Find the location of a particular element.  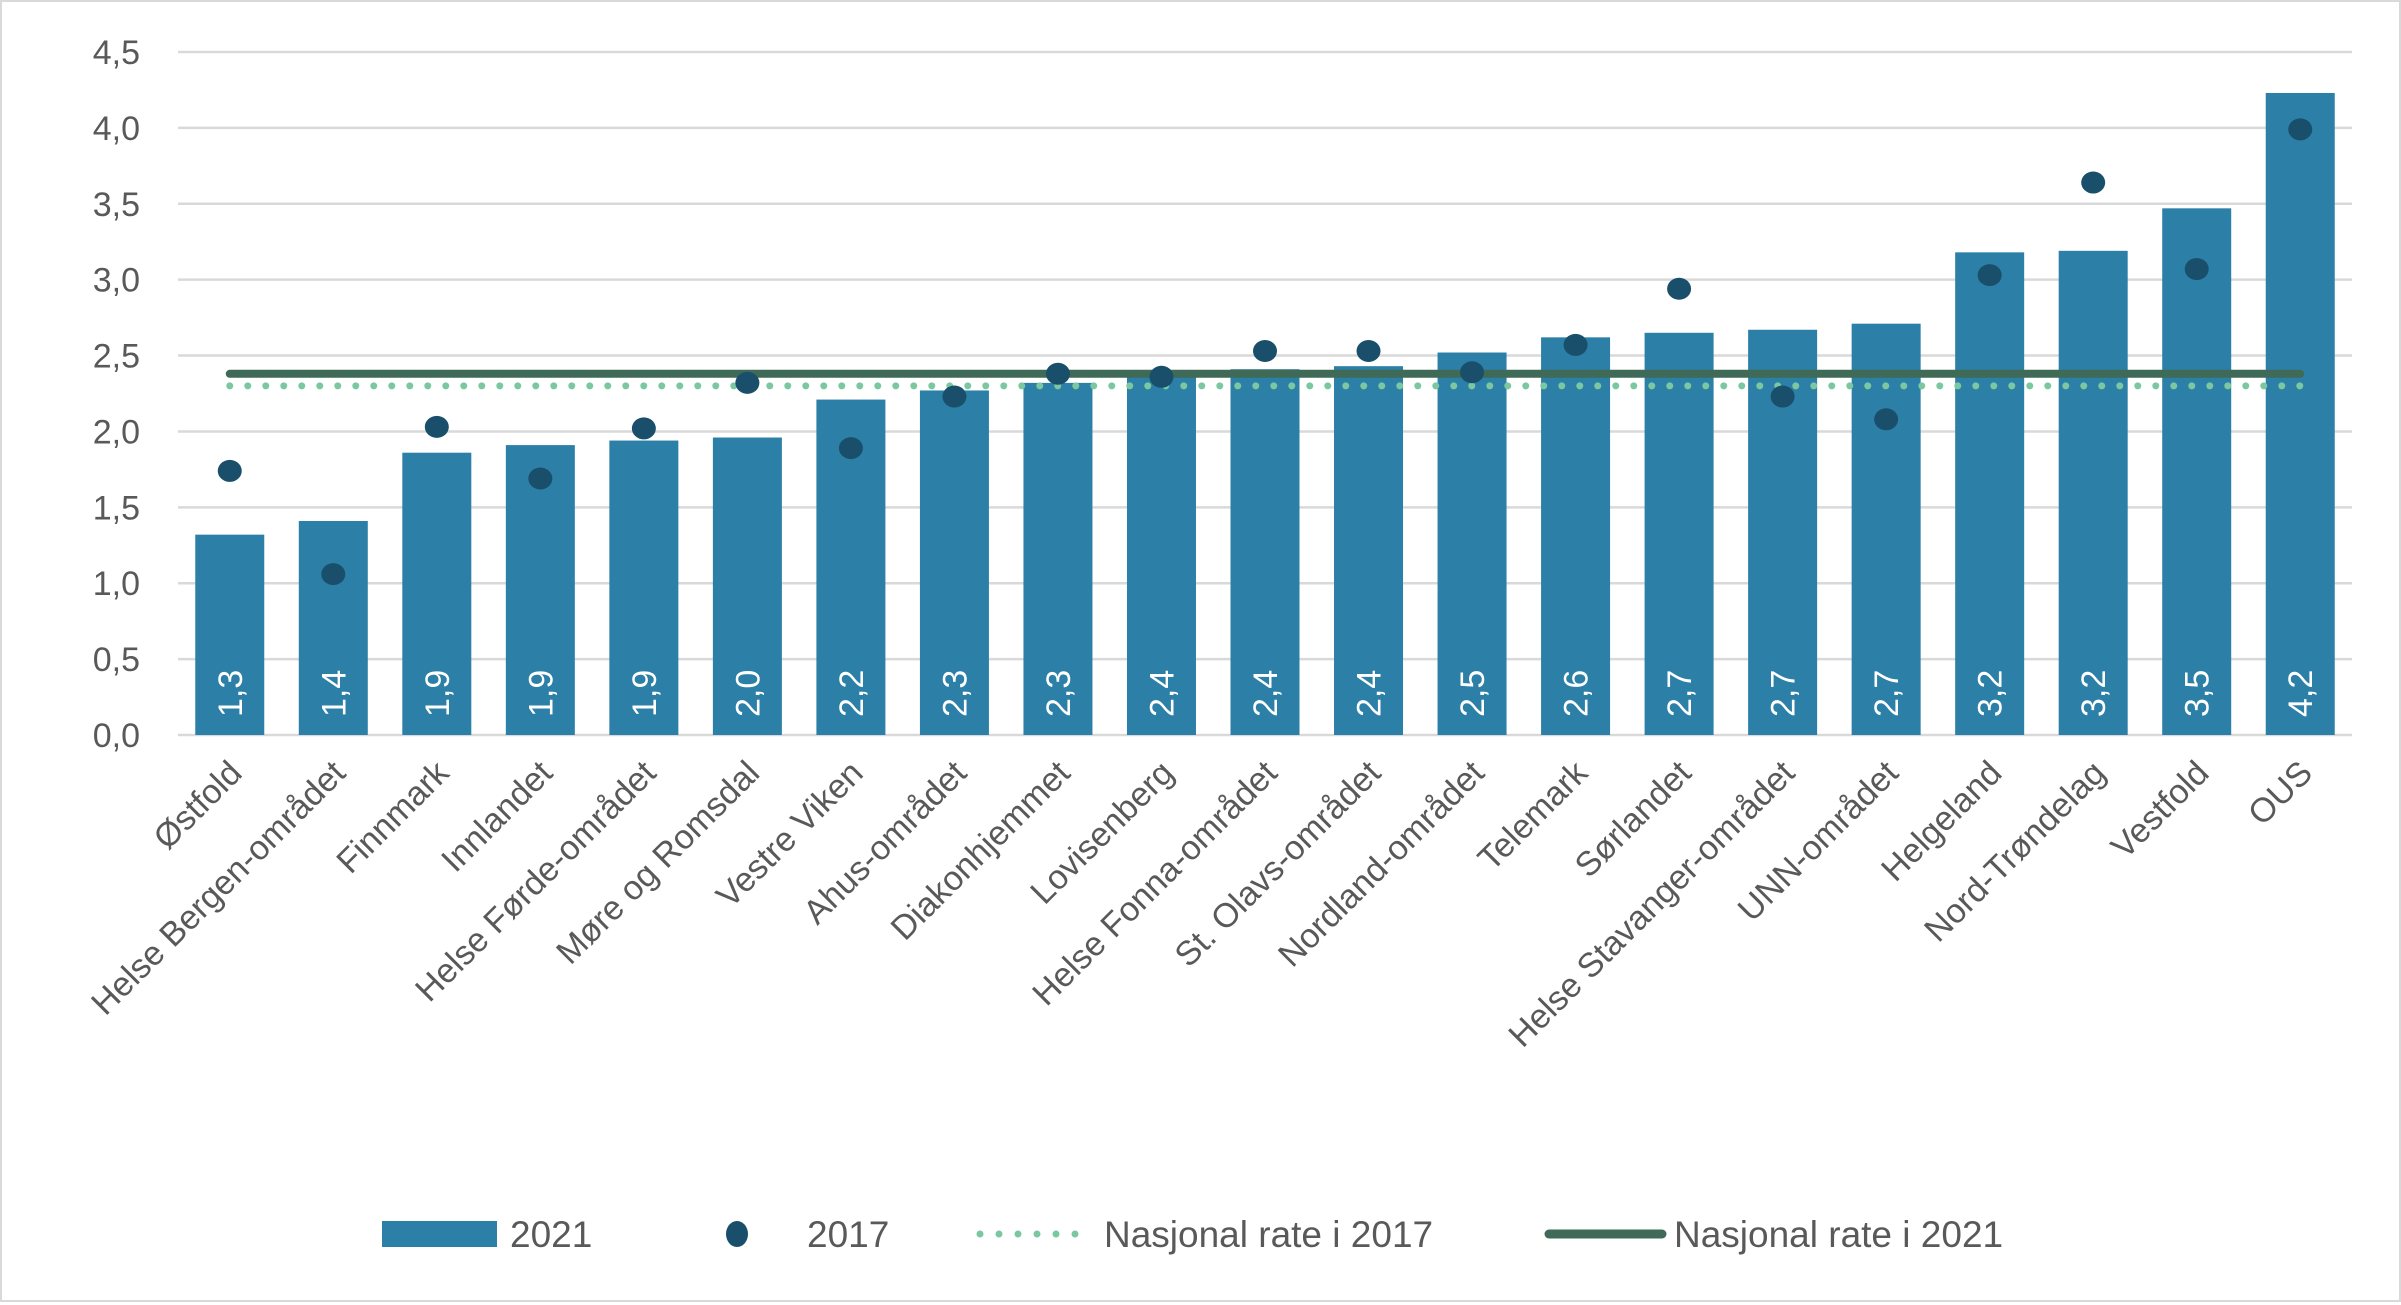

y-tick-label: 1,5 is located at coordinates (116, 508).